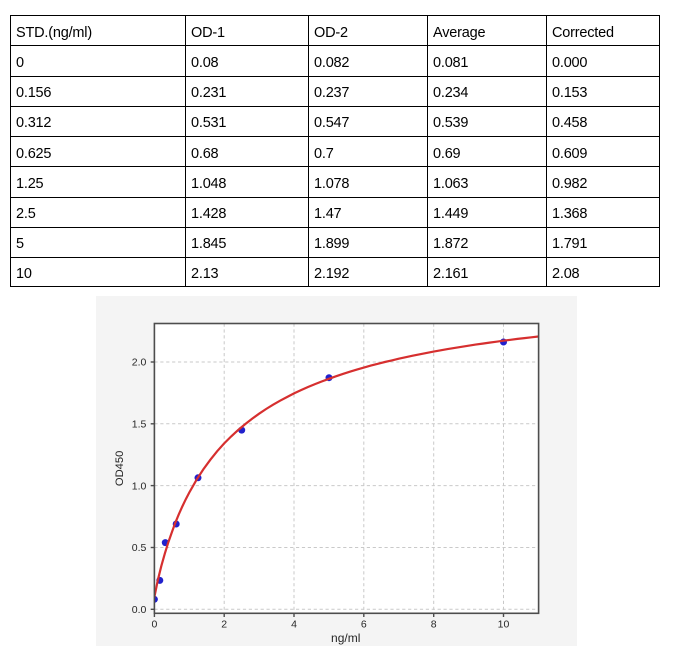 This screenshot has height=646, width=679. Describe the element at coordinates (345, 638) in the screenshot. I see `svg-text: ng/ml` at that location.